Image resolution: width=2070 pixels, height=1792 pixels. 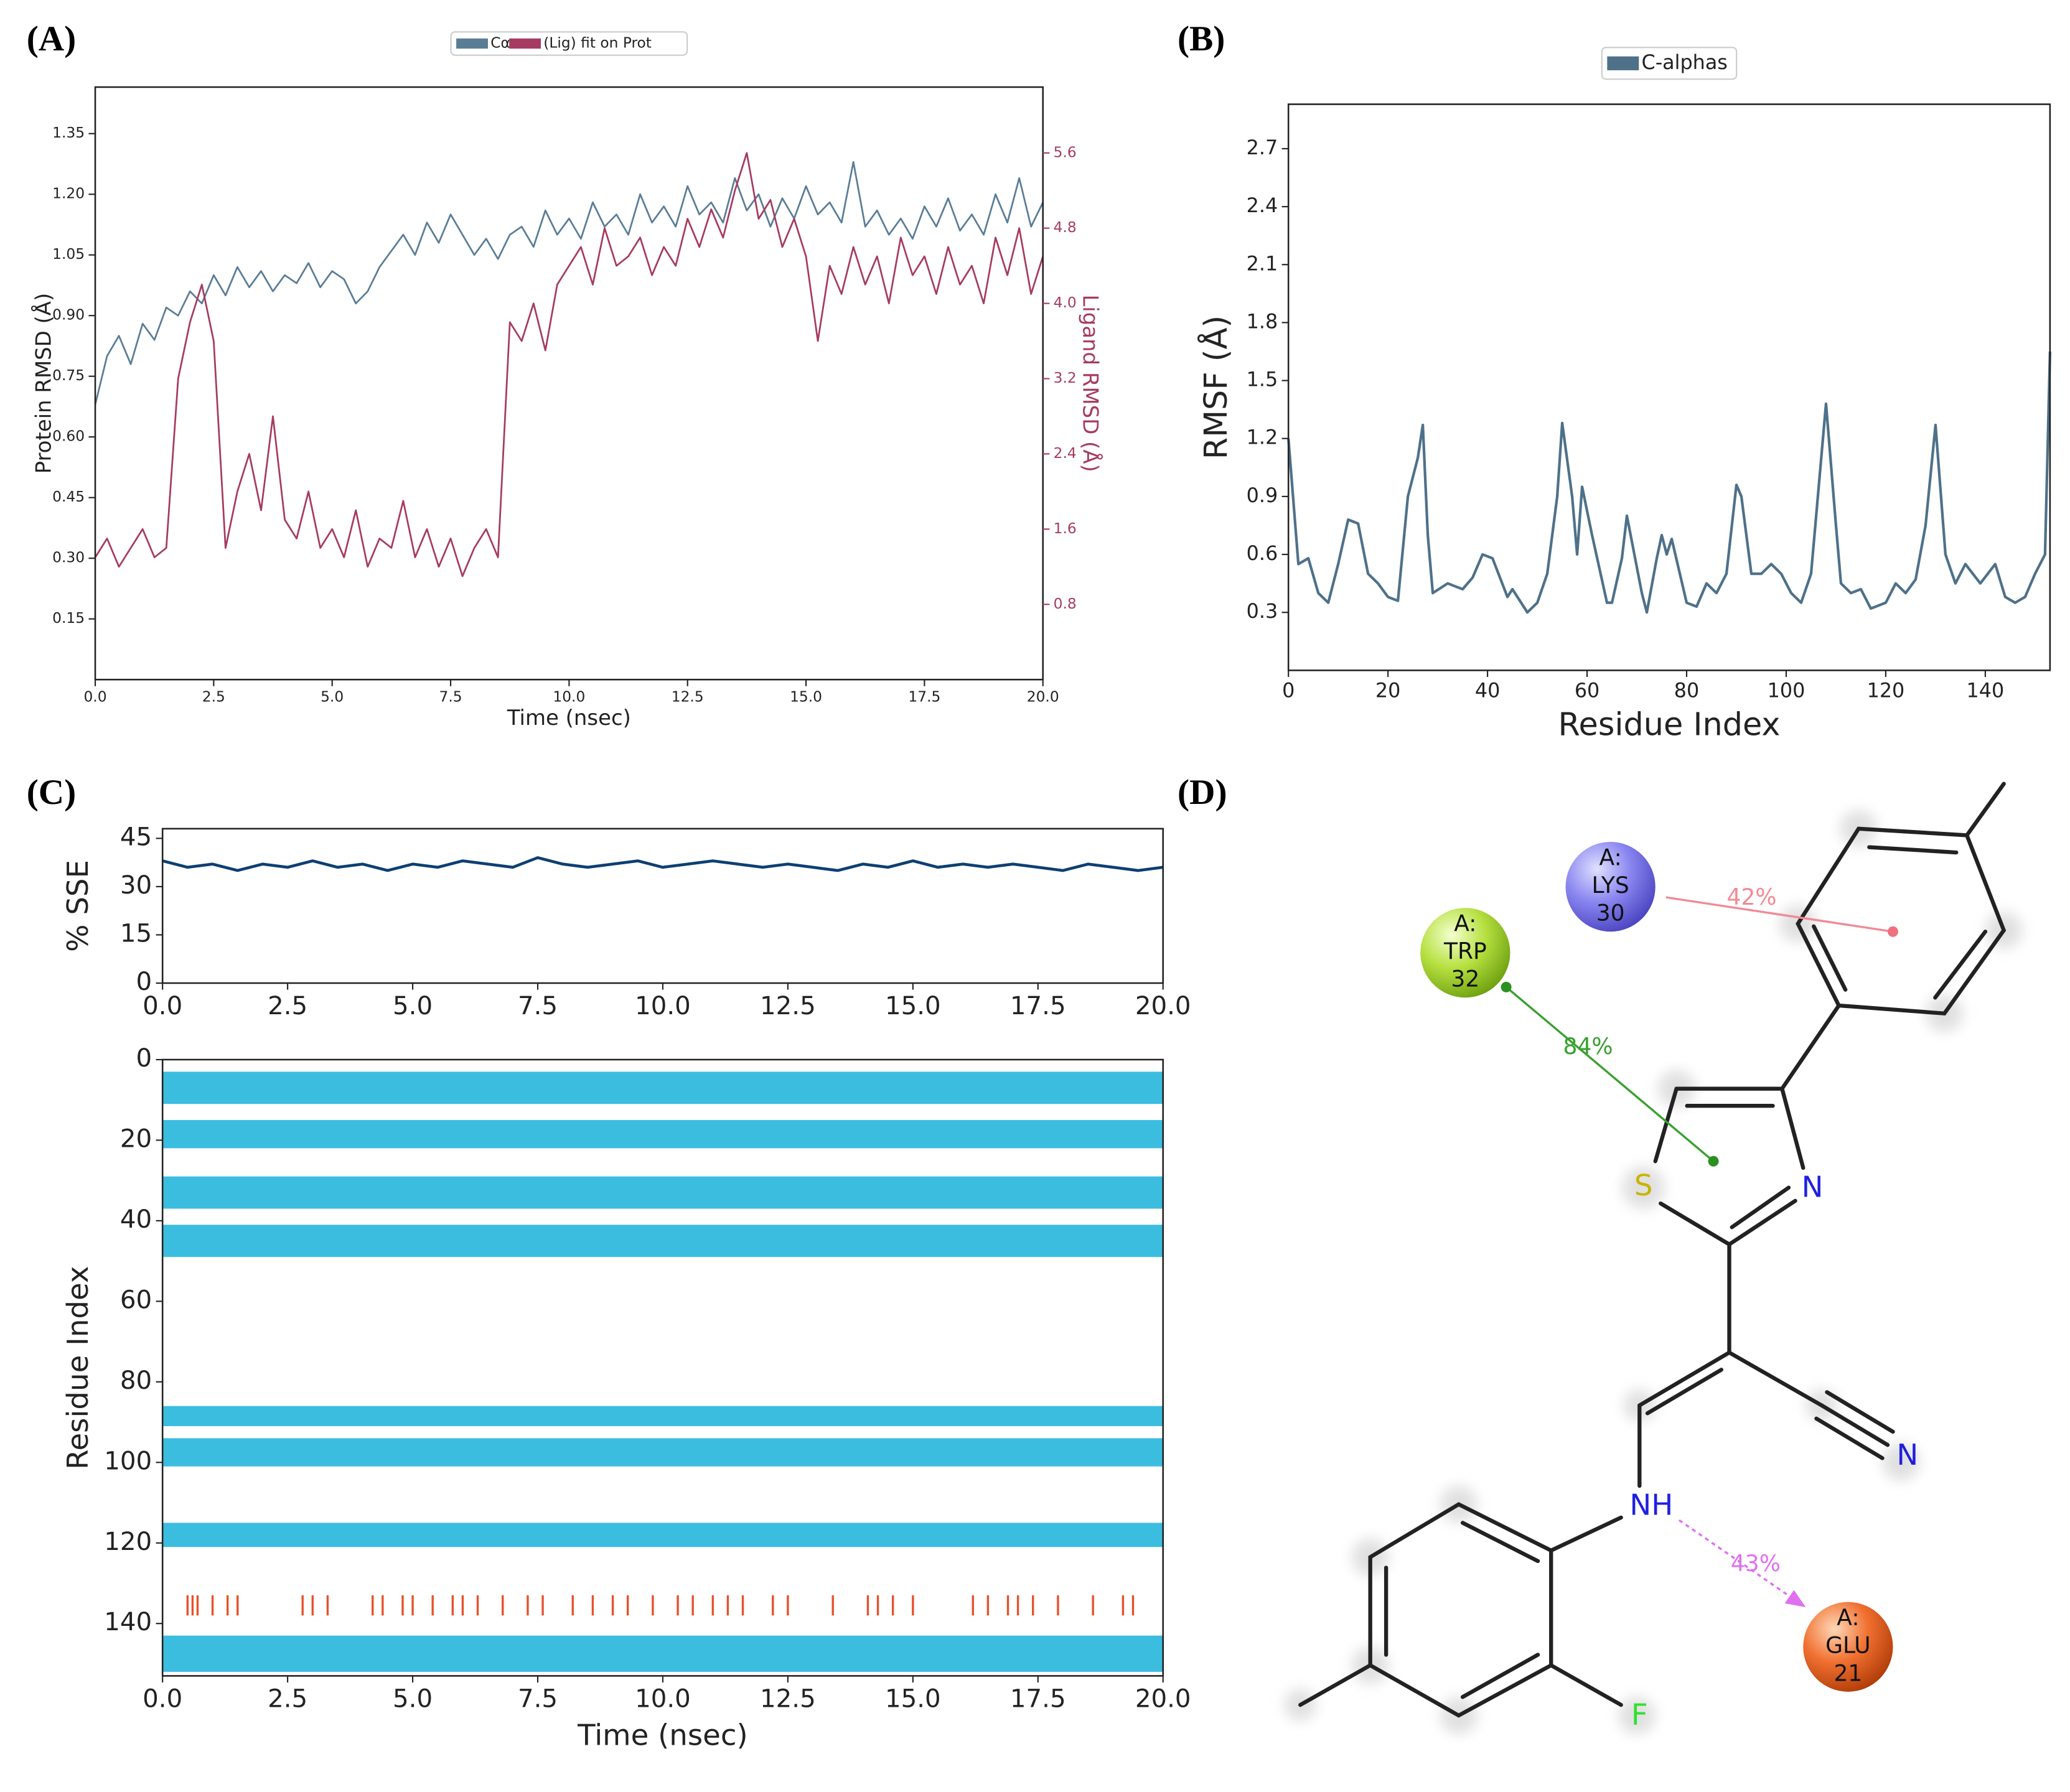 What do you see at coordinates (1262, 611) in the screenshot?
I see `y-tick-label: 0.3` at bounding box center [1262, 611].